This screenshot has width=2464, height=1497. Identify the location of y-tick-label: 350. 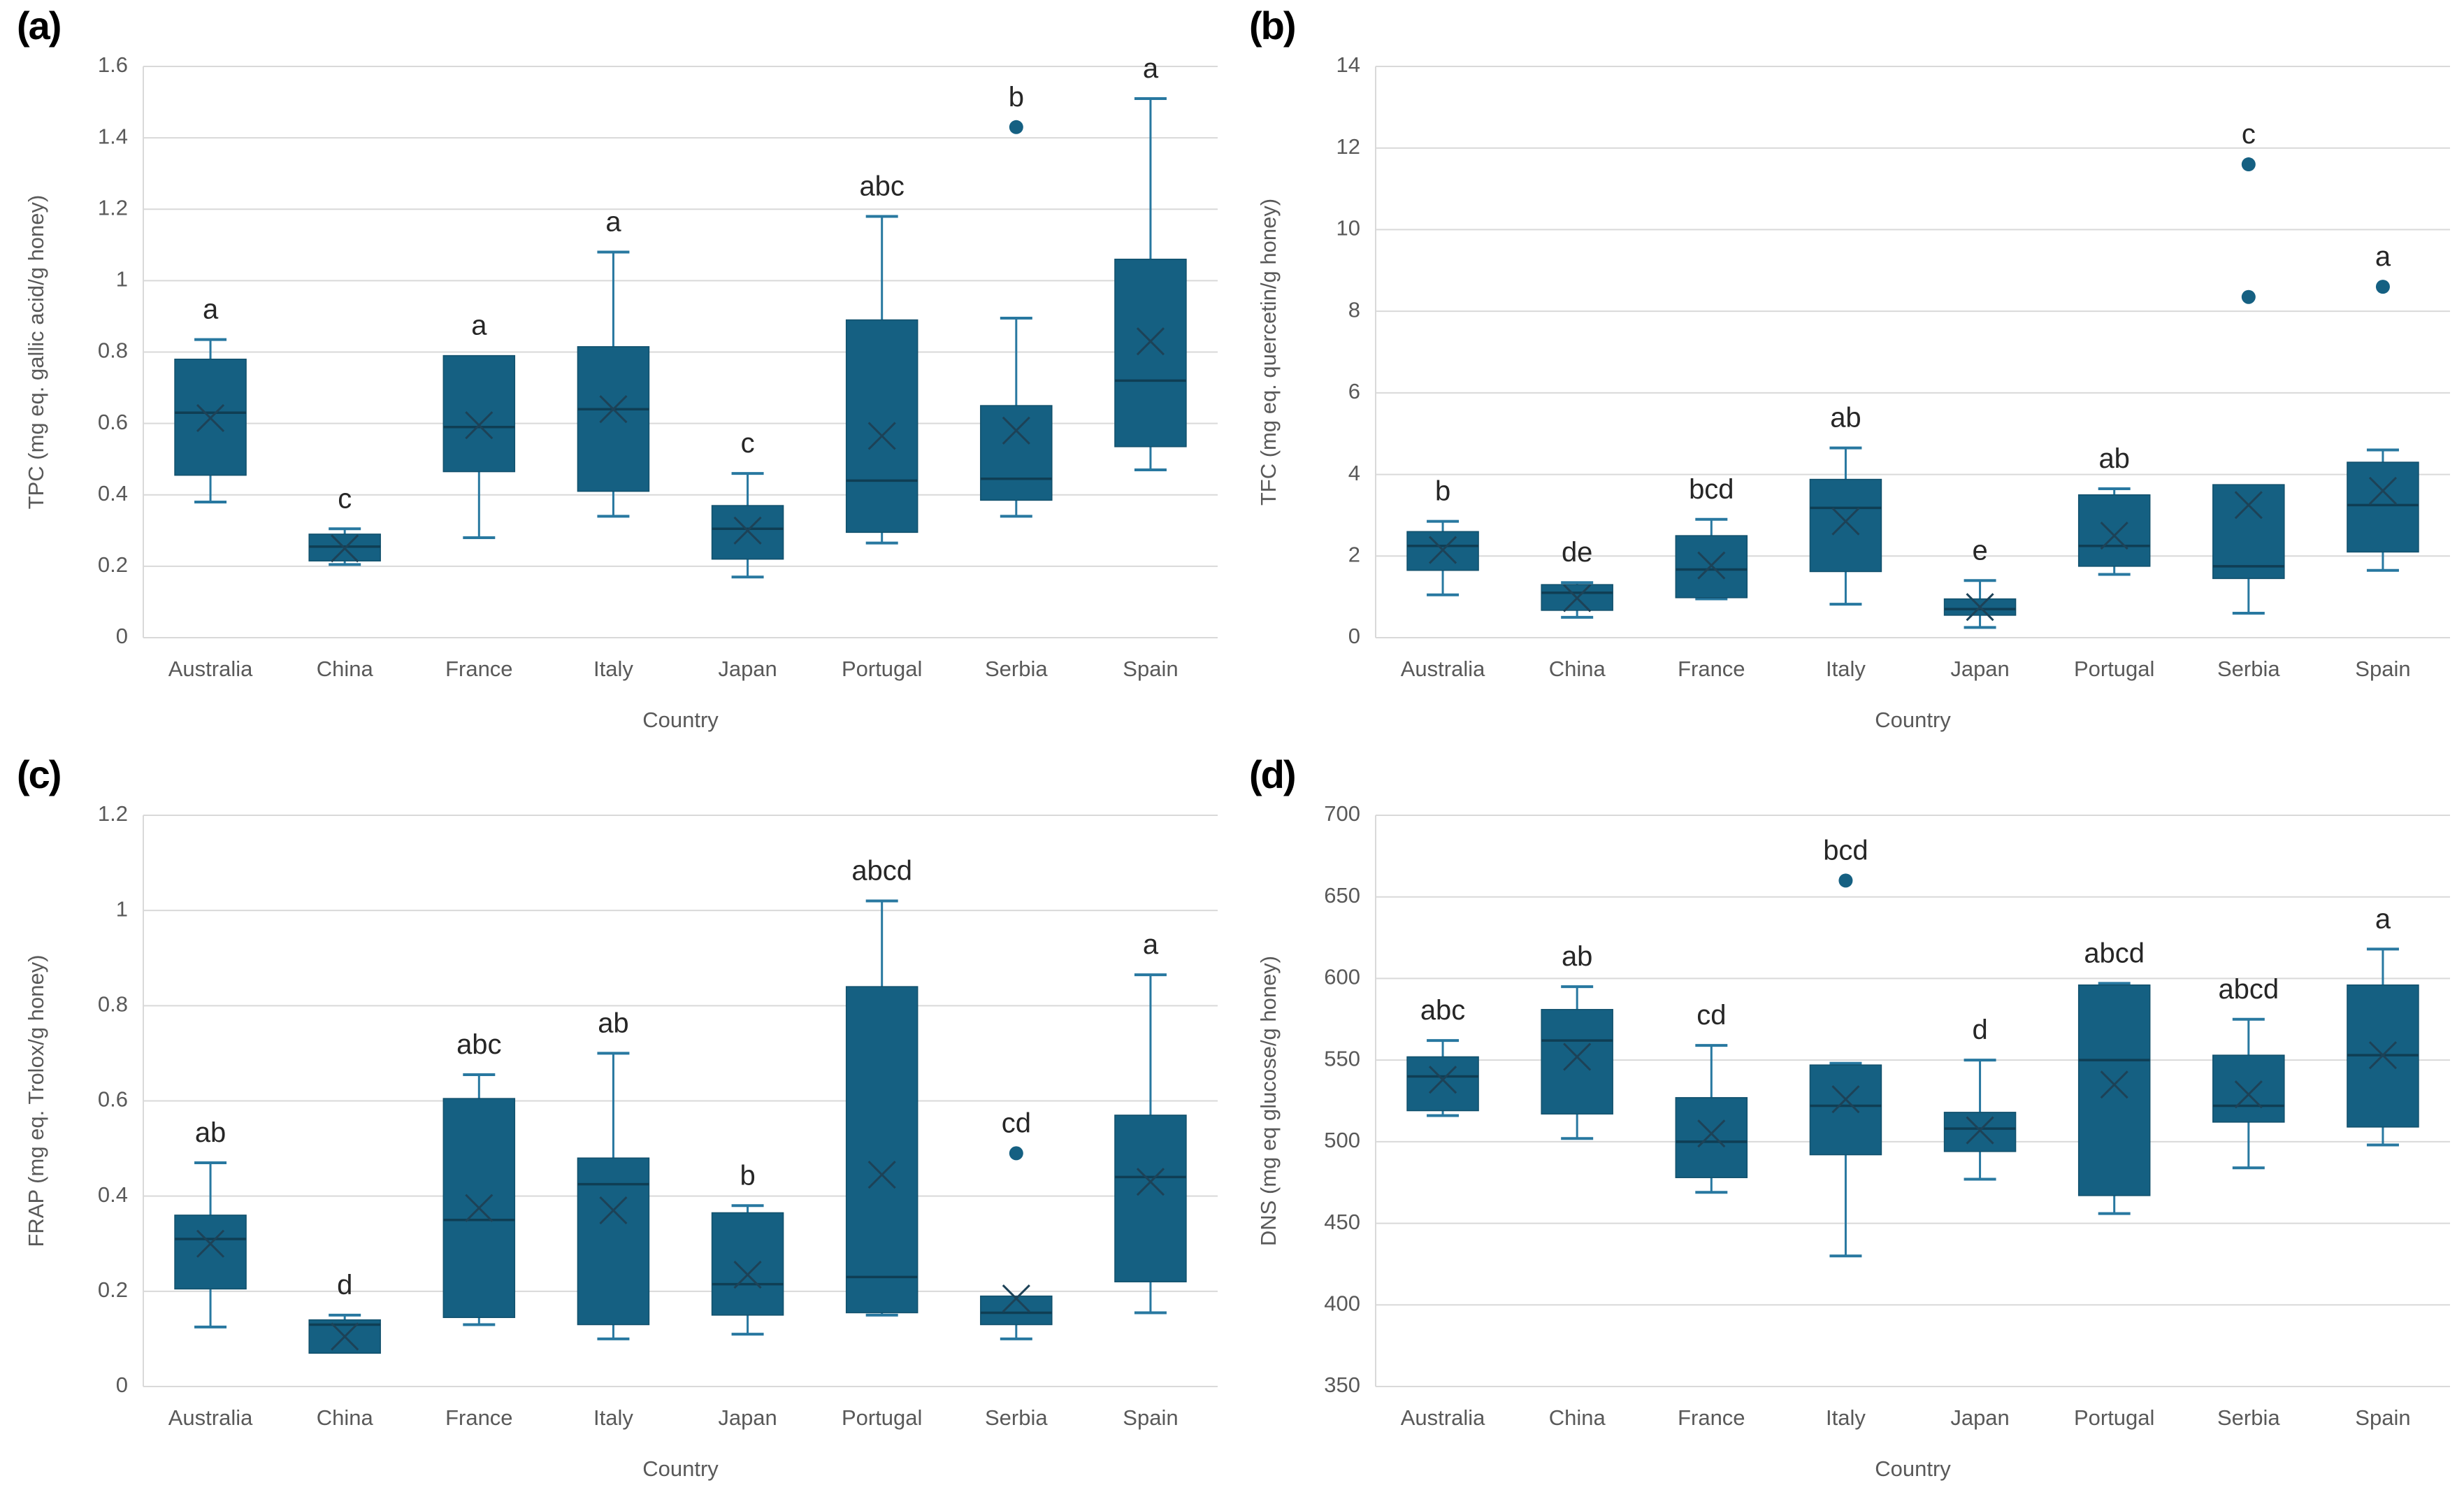
(1342, 1385).